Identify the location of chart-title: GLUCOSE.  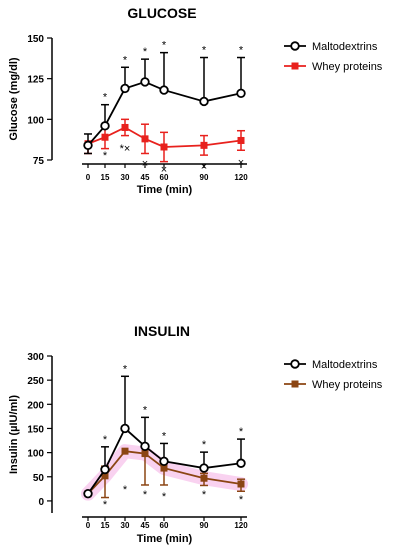
(161, 13).